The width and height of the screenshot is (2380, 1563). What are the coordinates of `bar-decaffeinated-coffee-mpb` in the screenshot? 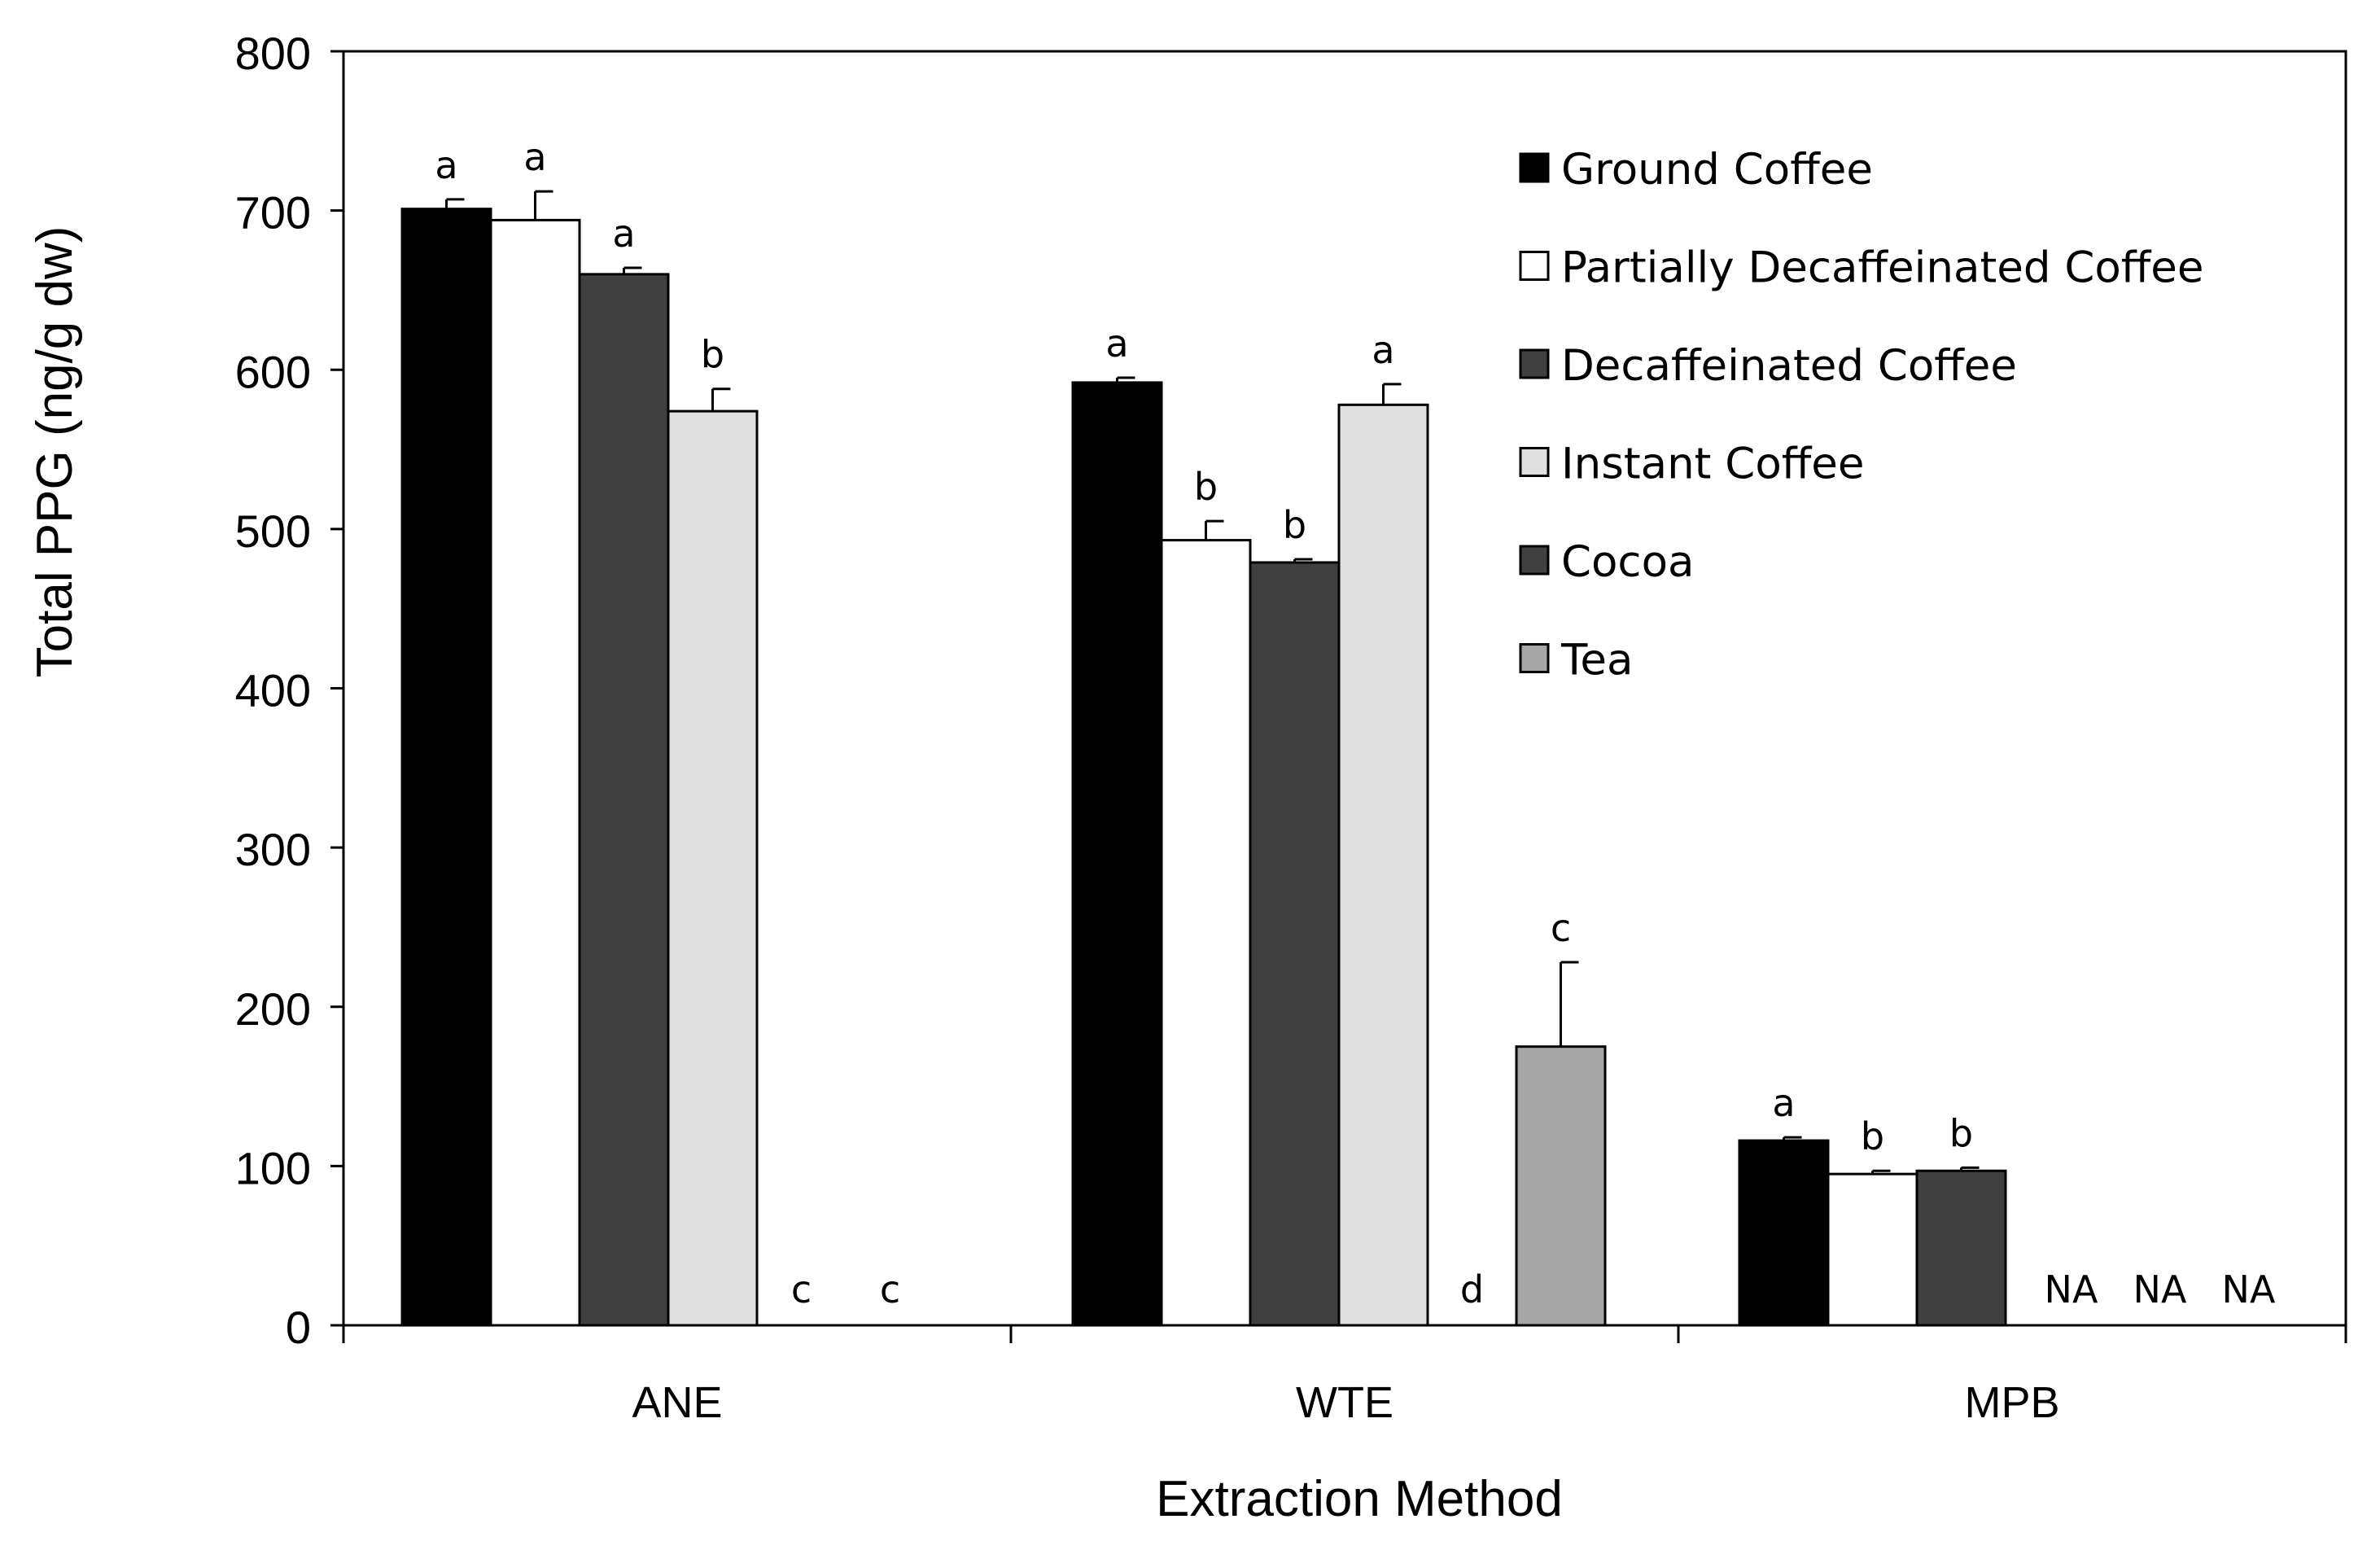 It's located at (1961, 1248).